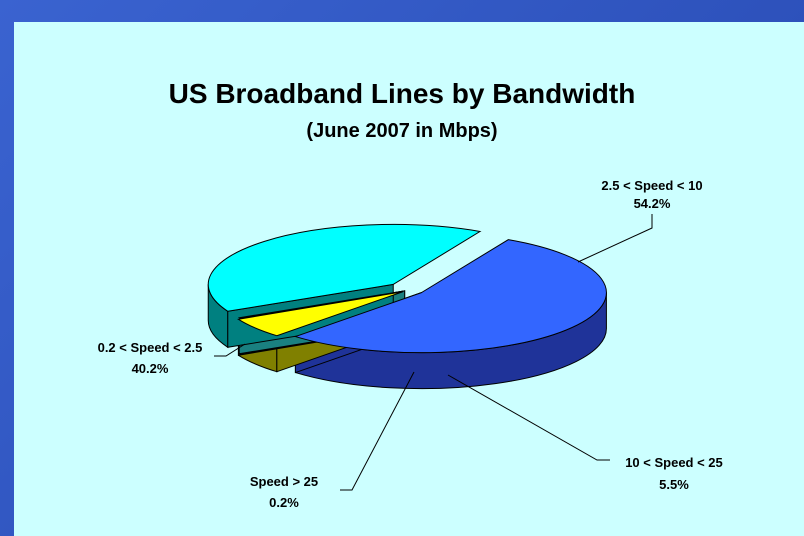 The height and width of the screenshot is (536, 804). What do you see at coordinates (150, 368) in the screenshot?
I see `slice-value-4: 40.2%` at bounding box center [150, 368].